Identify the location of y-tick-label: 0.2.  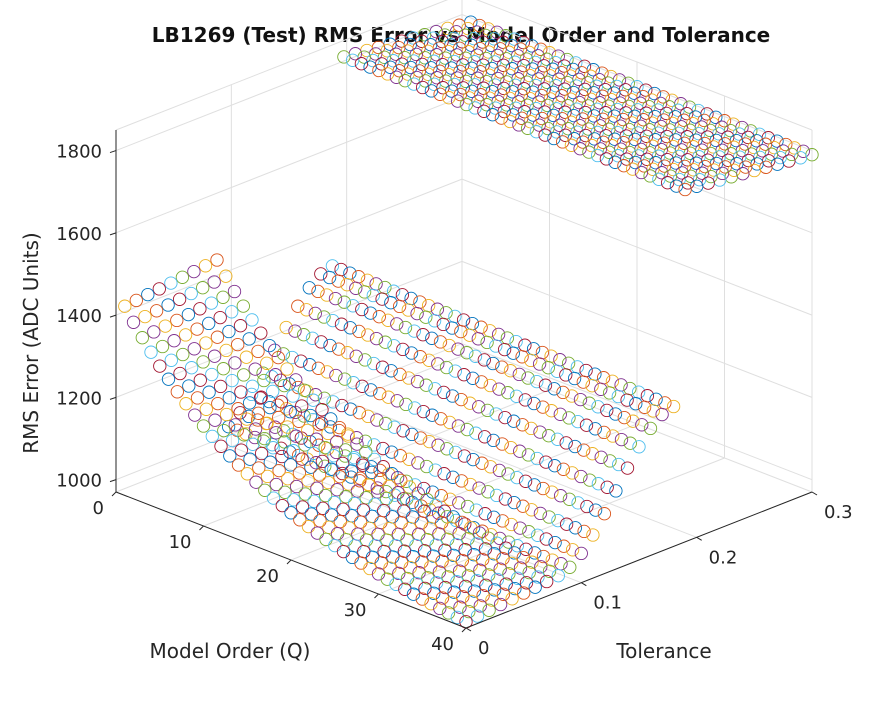
(723, 557).